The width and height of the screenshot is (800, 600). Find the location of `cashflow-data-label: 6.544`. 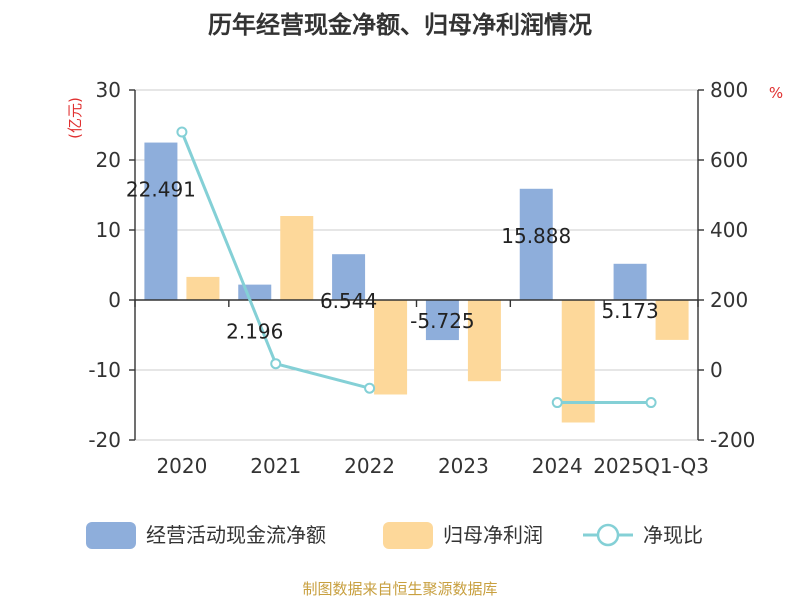

cashflow-data-label: 6.544 is located at coordinates (348, 301).